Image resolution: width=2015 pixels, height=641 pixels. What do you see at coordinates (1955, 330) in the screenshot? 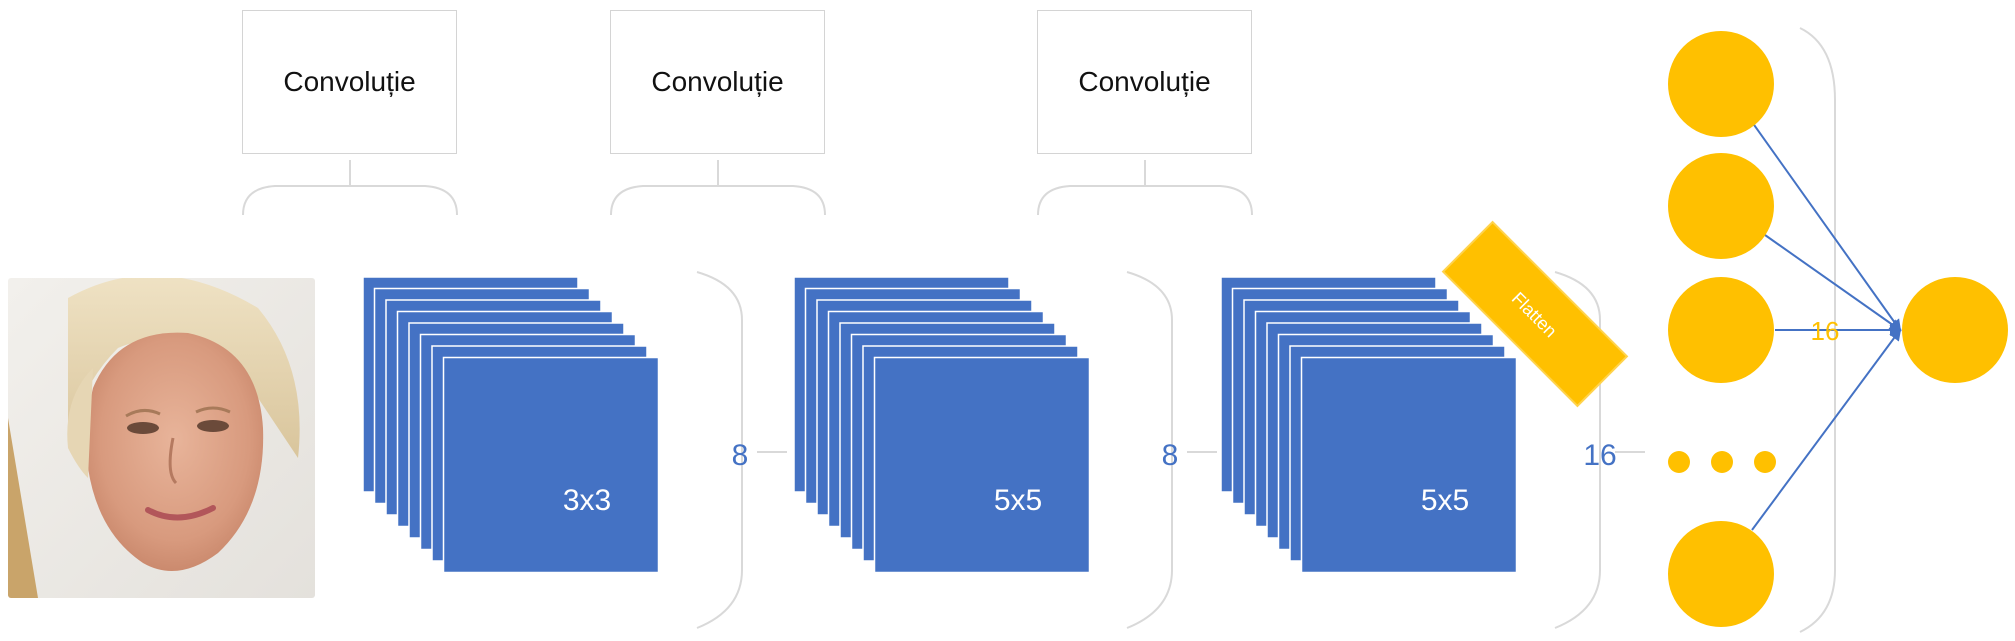
I see `output-neuron` at bounding box center [1955, 330].